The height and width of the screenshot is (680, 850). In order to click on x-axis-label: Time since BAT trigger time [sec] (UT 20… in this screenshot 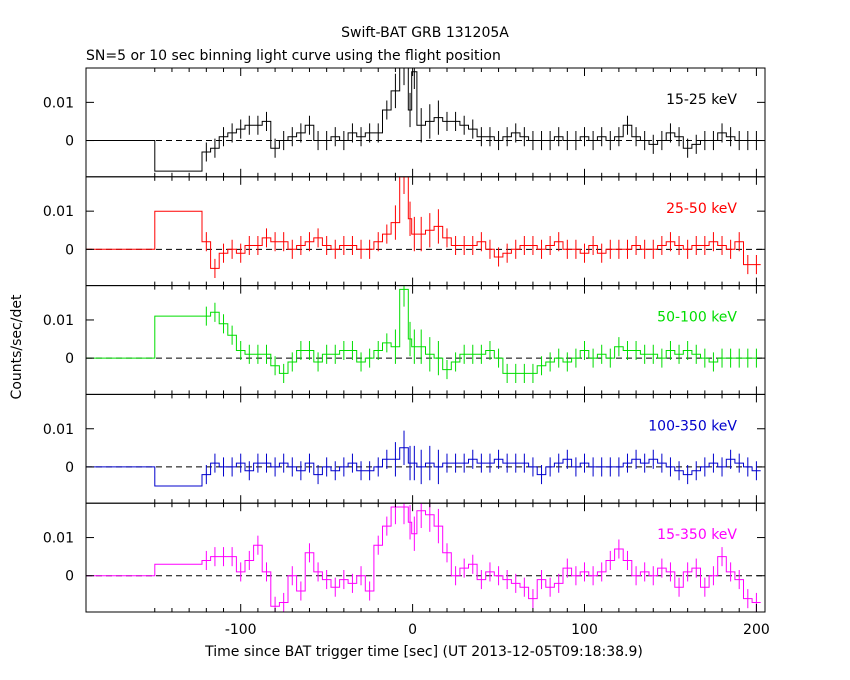, I will do `click(423, 652)`.